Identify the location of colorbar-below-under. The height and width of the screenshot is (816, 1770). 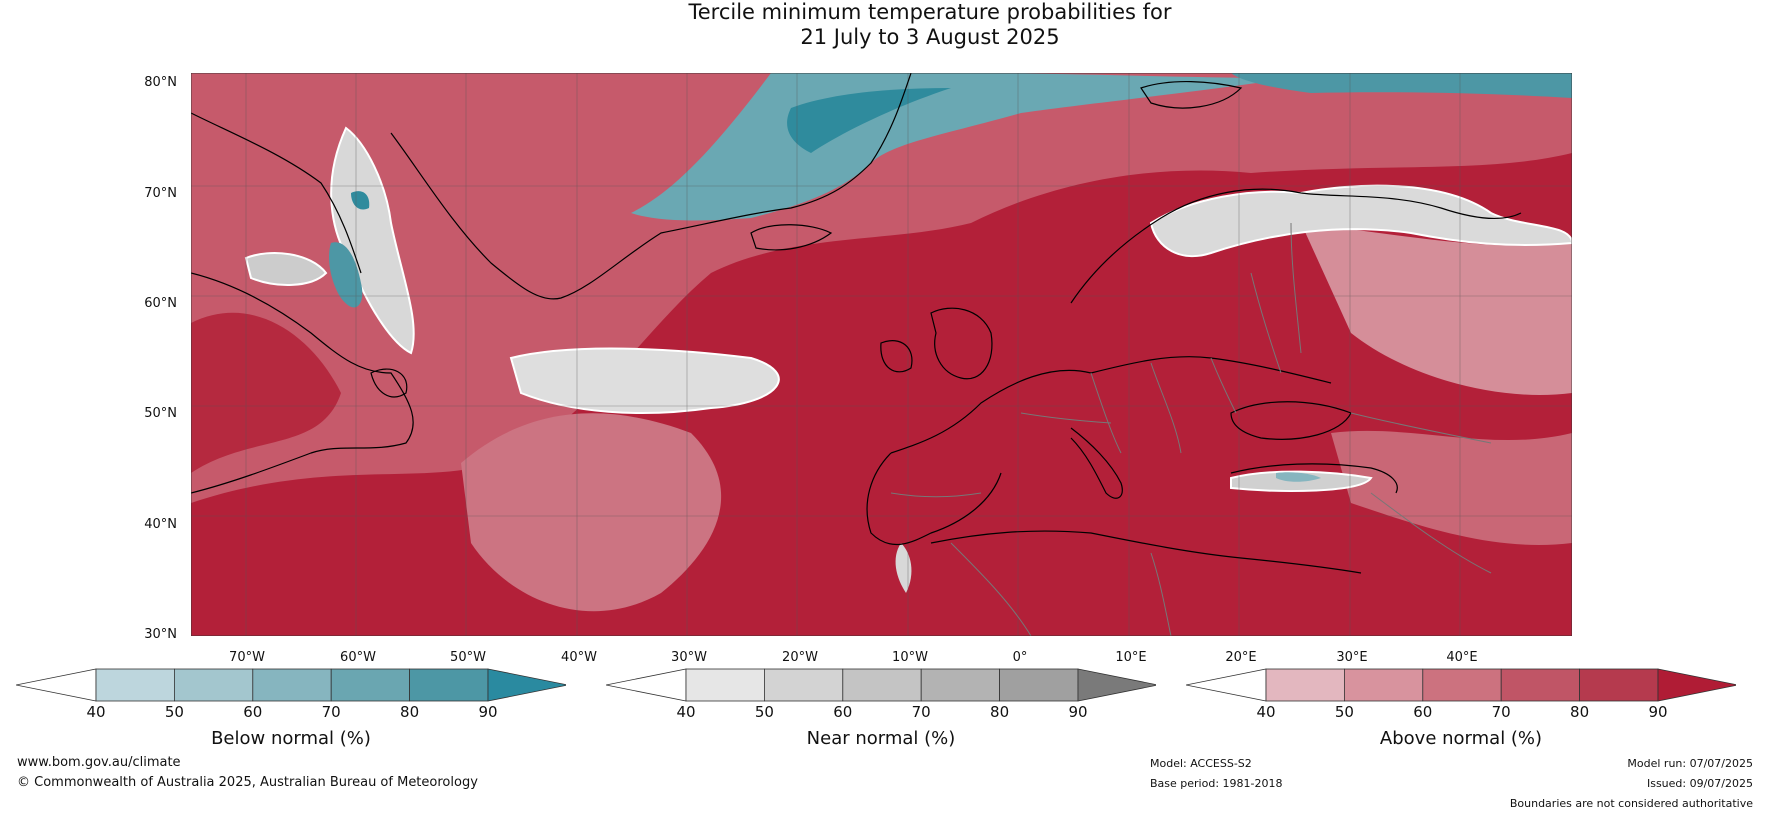
(56, 685).